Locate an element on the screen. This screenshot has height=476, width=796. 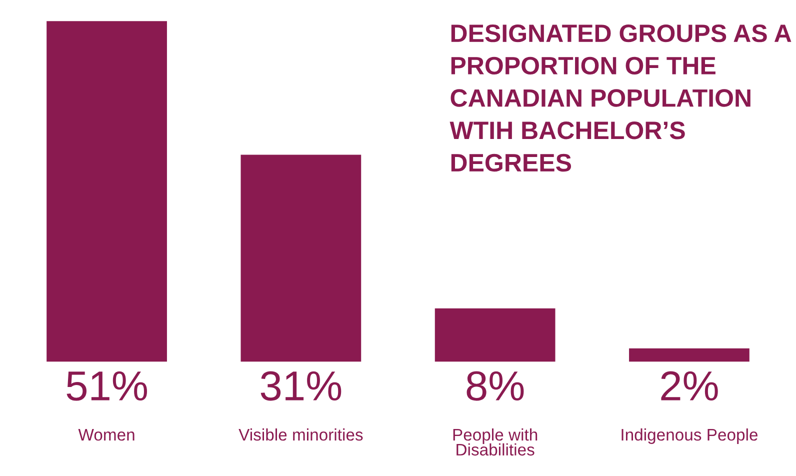
data-label: 51% is located at coordinates (106, 386).